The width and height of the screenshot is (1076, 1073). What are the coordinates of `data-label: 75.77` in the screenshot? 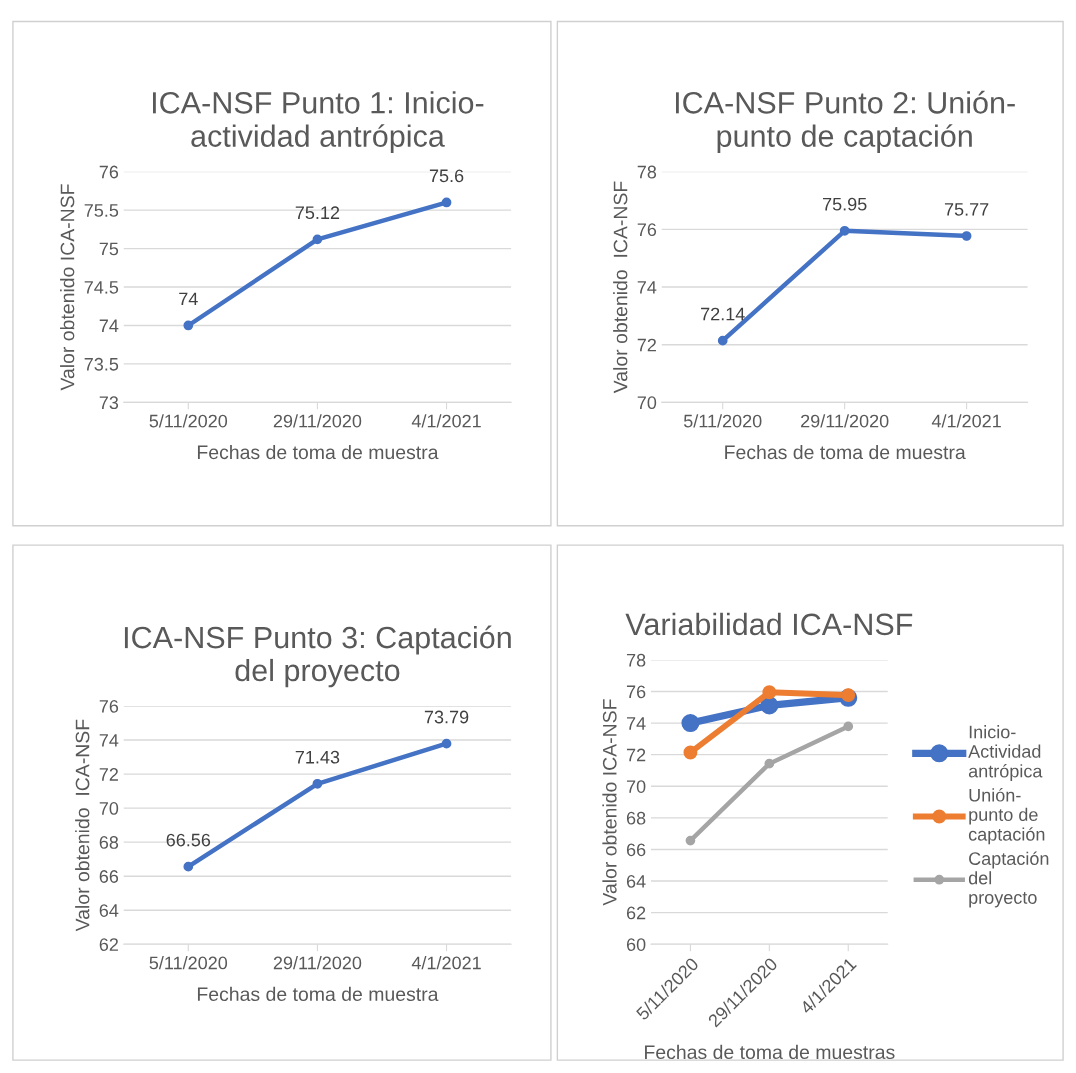 It's located at (966, 209).